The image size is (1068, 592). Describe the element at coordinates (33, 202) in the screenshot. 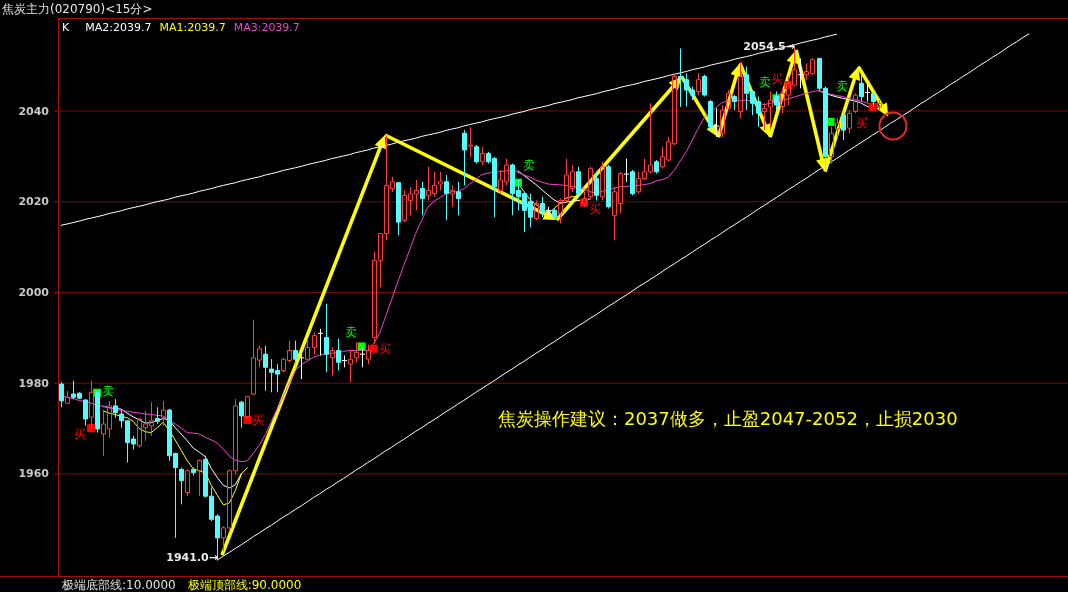

I see `y-tick-label: 2020` at that location.